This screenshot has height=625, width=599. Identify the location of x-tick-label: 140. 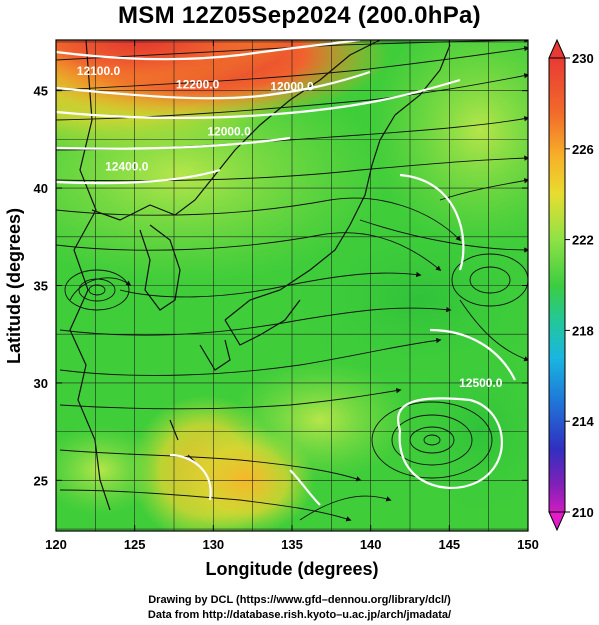
(371, 544).